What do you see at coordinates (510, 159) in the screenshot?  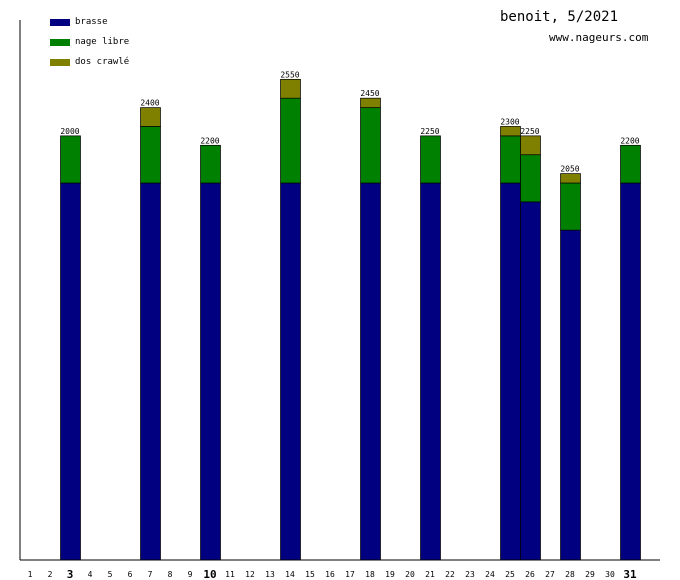 I see `bar-day-25-nage-libre` at bounding box center [510, 159].